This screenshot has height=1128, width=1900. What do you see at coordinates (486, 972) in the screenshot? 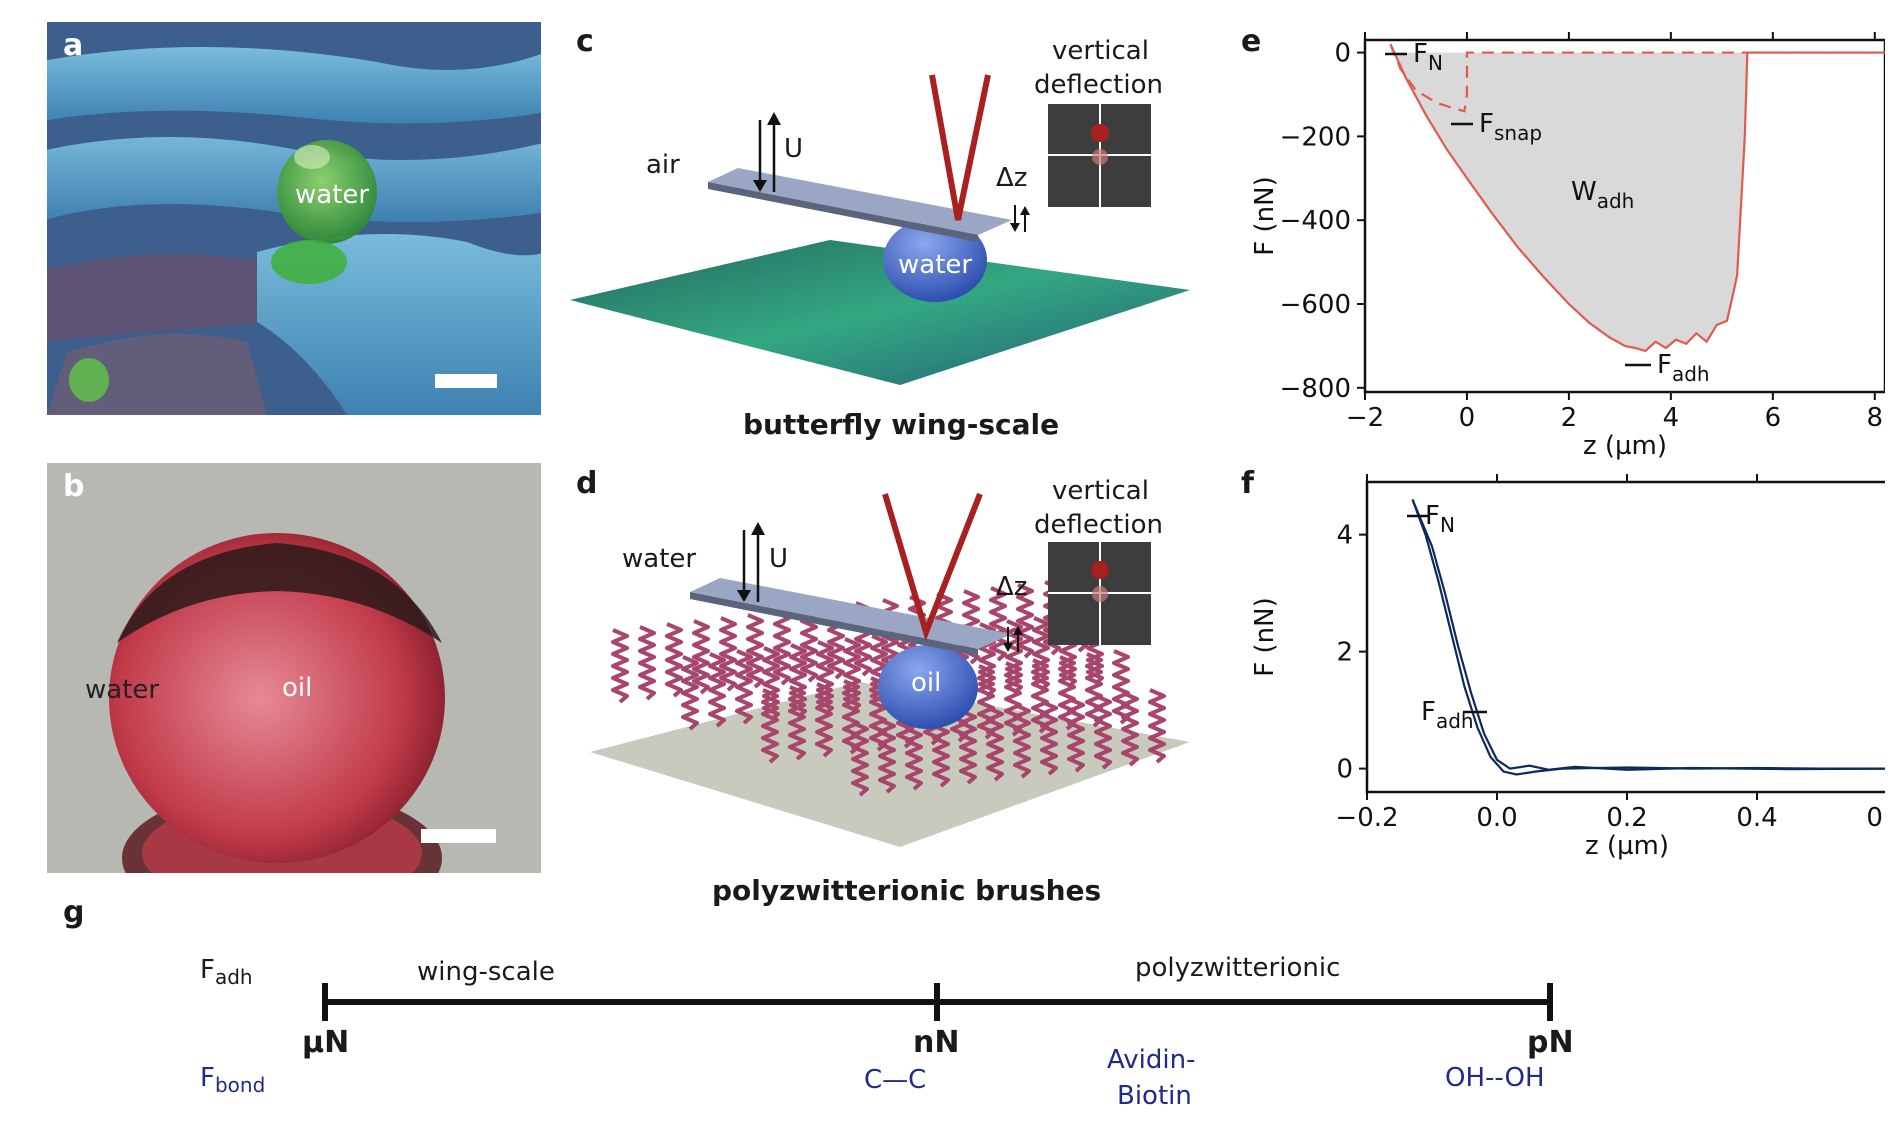
I see `wing-scale-label: wing-scale` at bounding box center [486, 972].